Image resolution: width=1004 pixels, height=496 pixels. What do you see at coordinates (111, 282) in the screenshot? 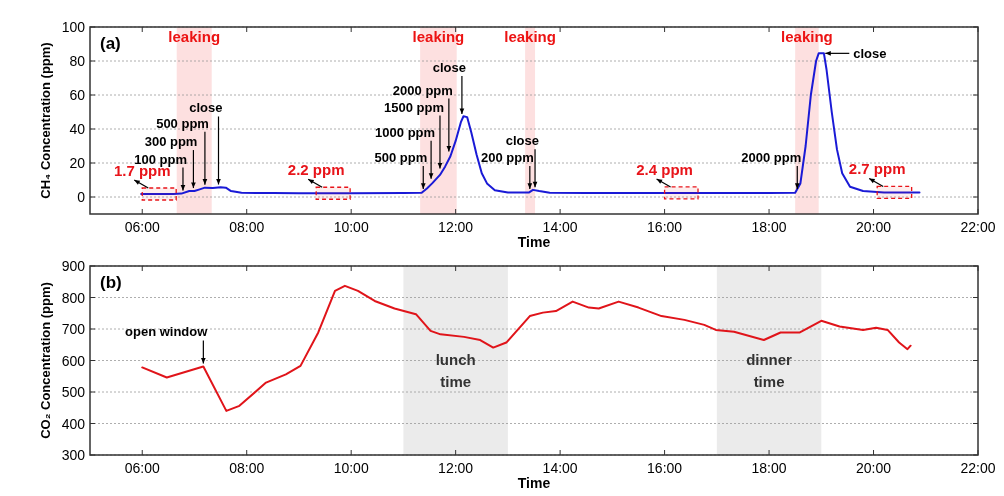
I see `annotation: (b)` at bounding box center [111, 282].